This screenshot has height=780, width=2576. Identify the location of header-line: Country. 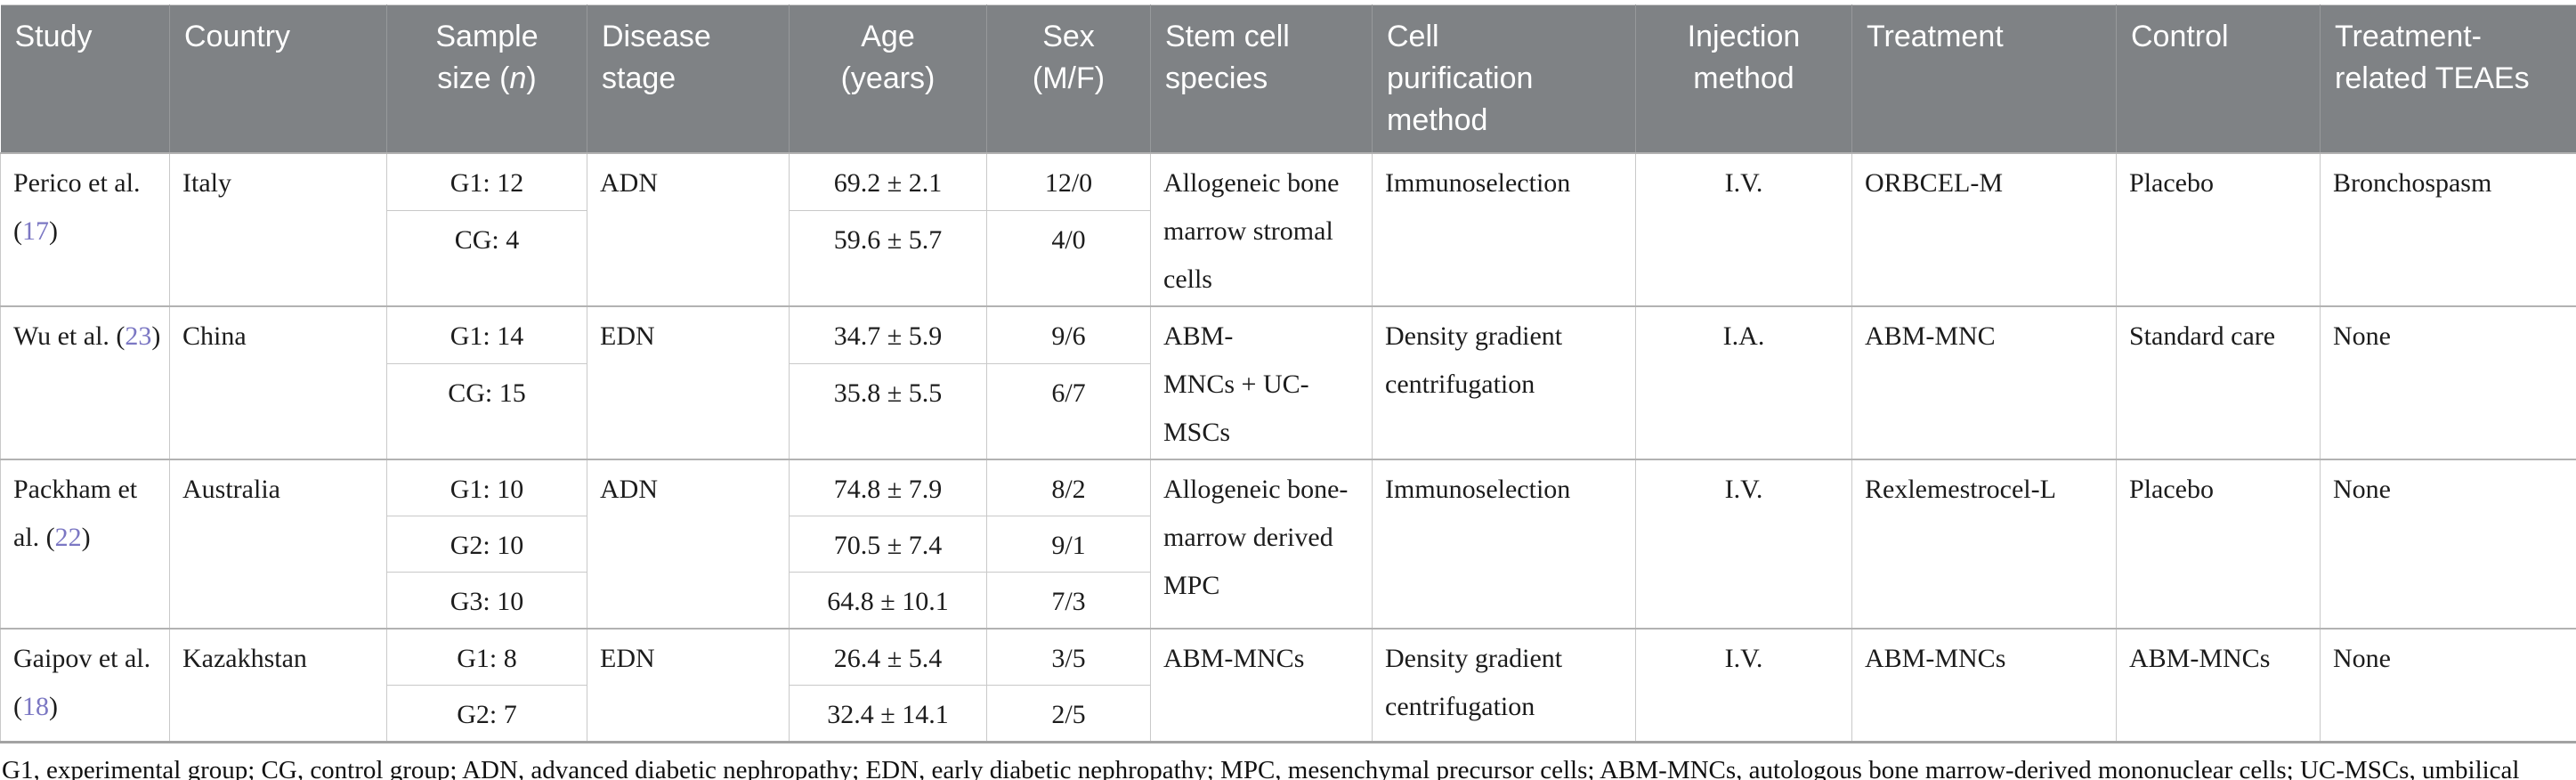
(238, 36).